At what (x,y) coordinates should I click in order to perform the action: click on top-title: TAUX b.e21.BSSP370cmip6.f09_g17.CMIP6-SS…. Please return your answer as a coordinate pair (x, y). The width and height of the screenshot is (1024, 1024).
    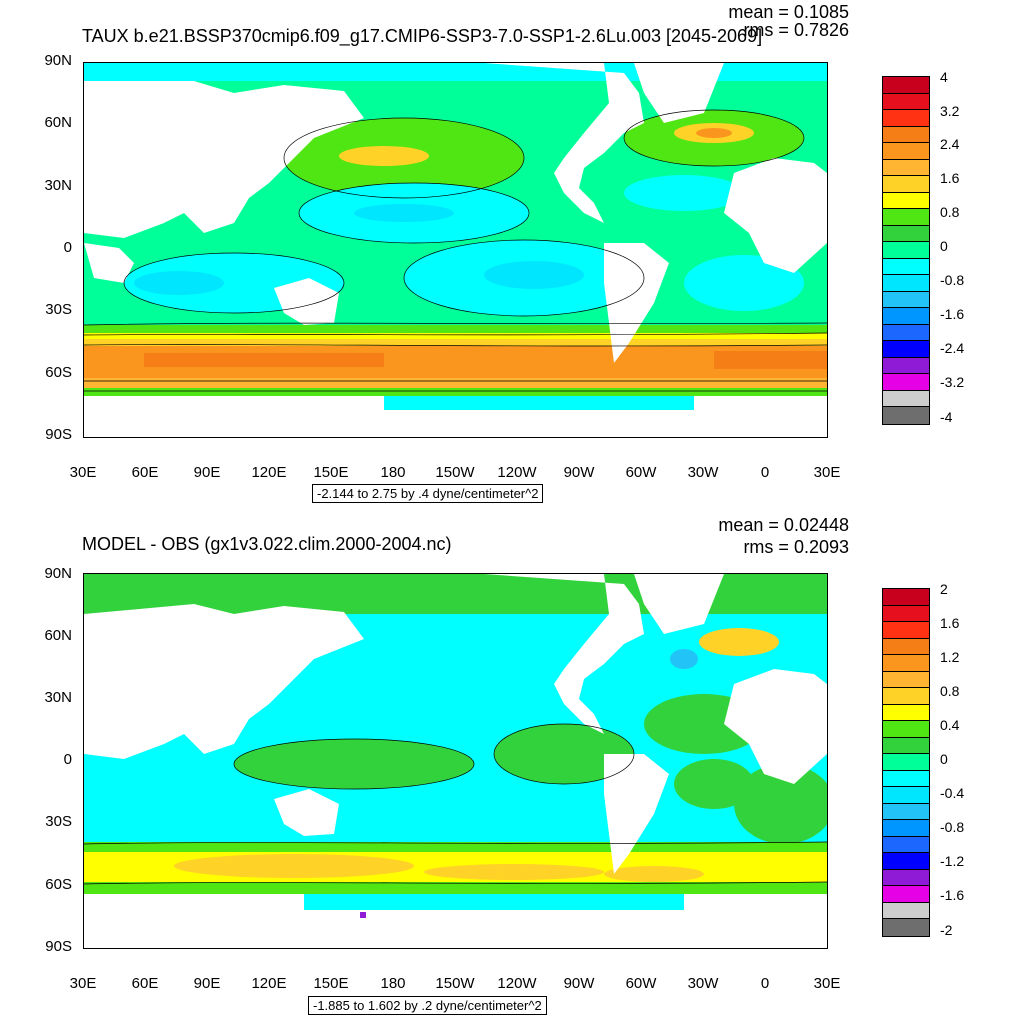
    Looking at the image, I should click on (422, 36).